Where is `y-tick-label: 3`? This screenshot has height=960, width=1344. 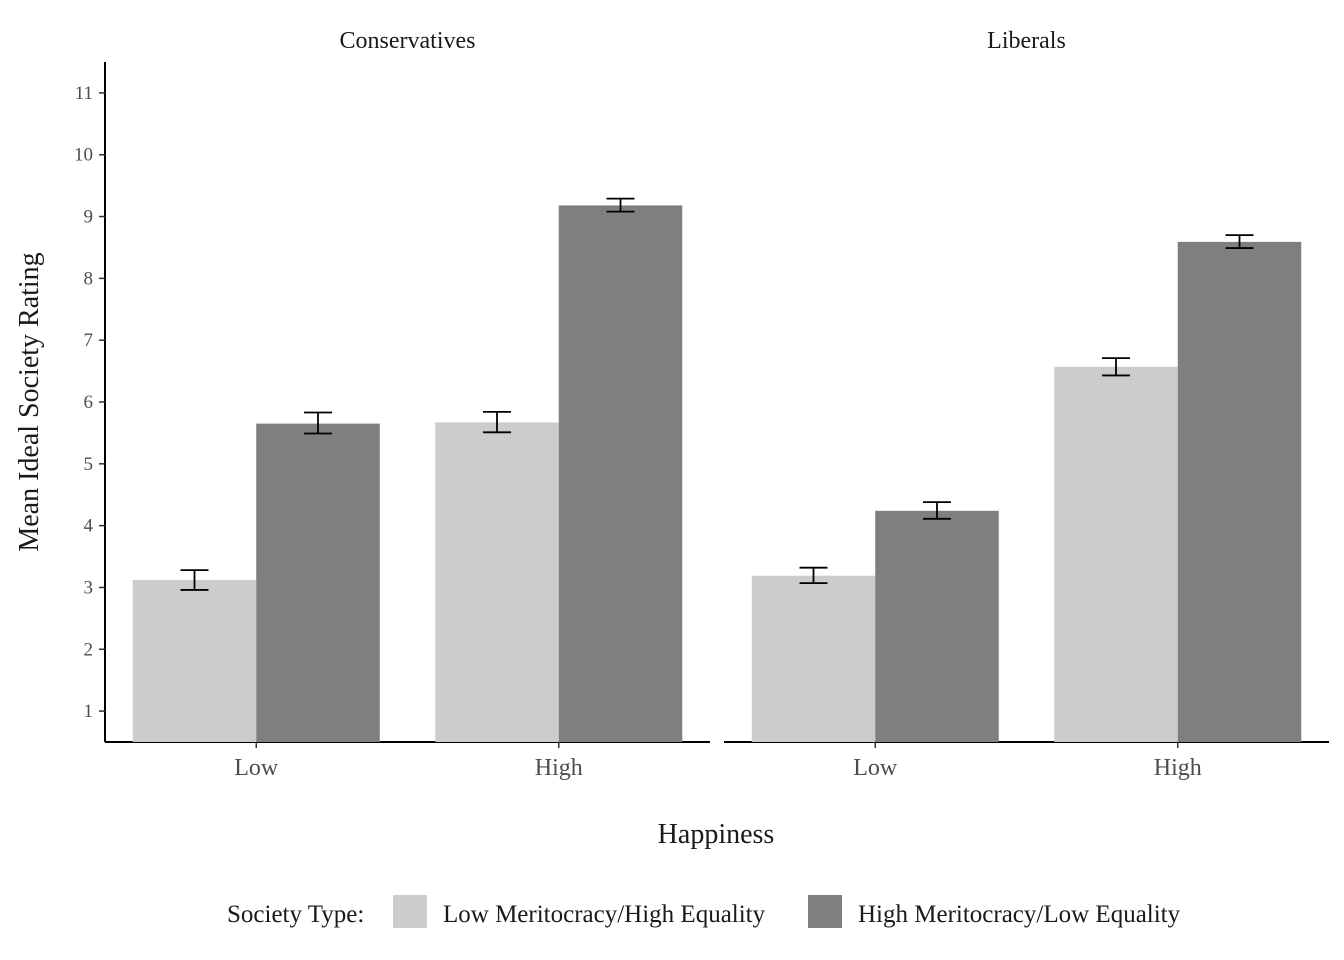
y-tick-label: 3 is located at coordinates (89, 587).